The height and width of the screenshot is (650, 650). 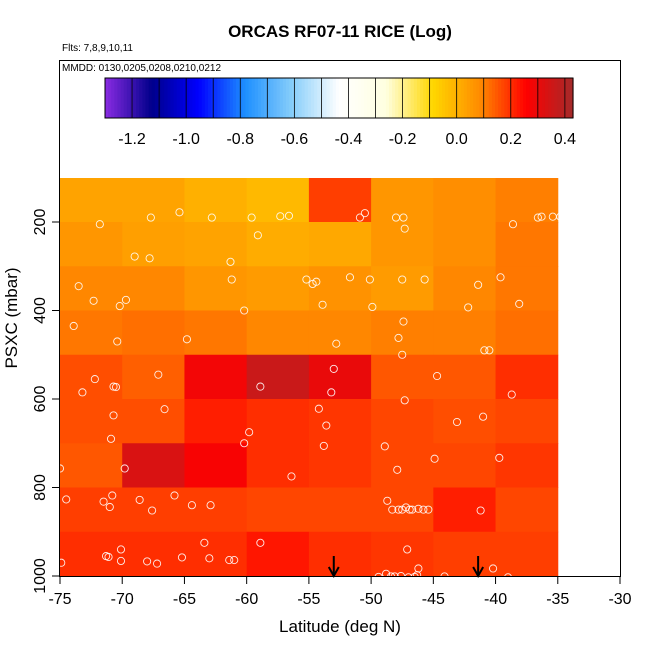 What do you see at coordinates (340, 626) in the screenshot?
I see `x-axis-label: Latitude (deg N)` at bounding box center [340, 626].